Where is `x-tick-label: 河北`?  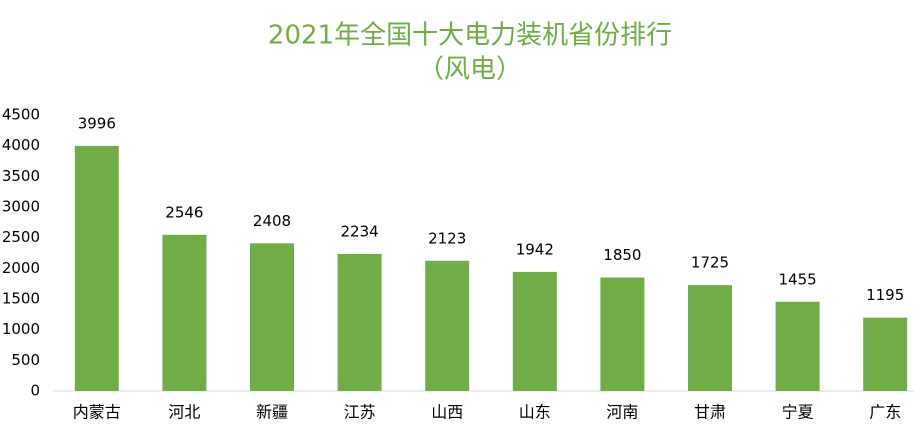 x-tick-label: 河北 is located at coordinates (184, 412).